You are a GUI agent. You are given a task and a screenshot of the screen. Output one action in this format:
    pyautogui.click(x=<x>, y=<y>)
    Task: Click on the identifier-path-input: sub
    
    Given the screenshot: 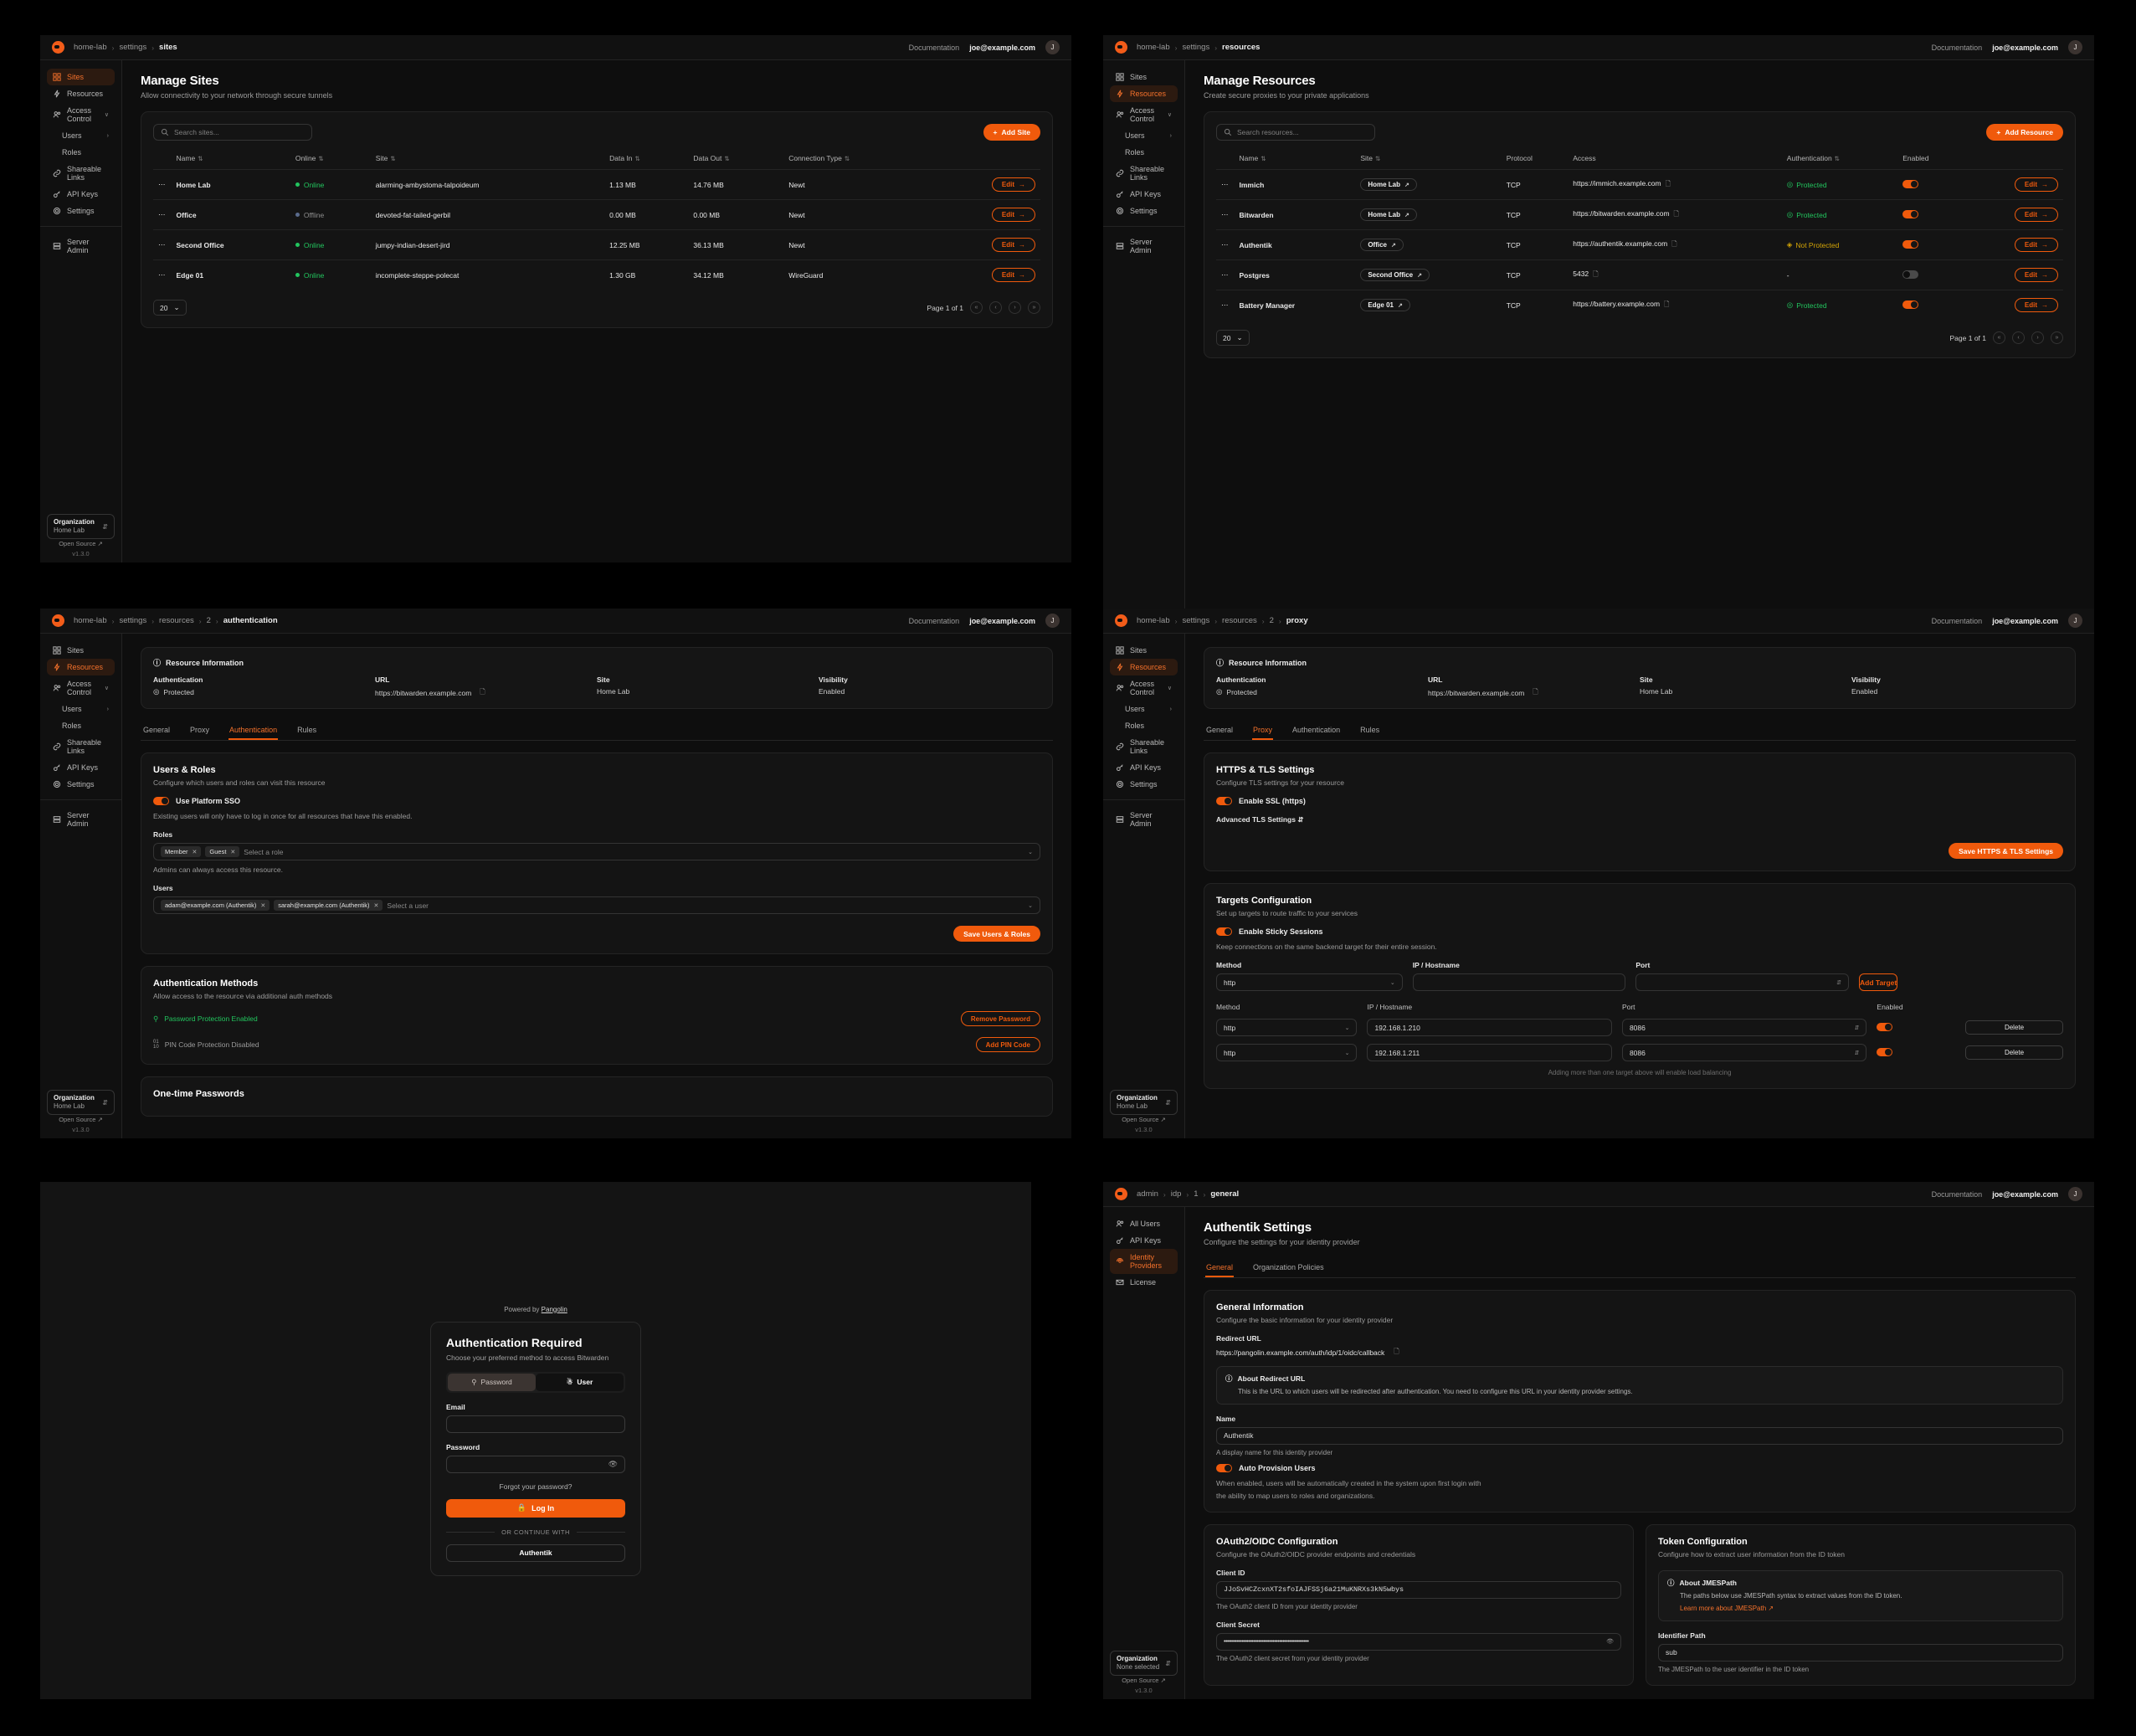 What is the action you would take?
    pyautogui.click(x=1861, y=1652)
    